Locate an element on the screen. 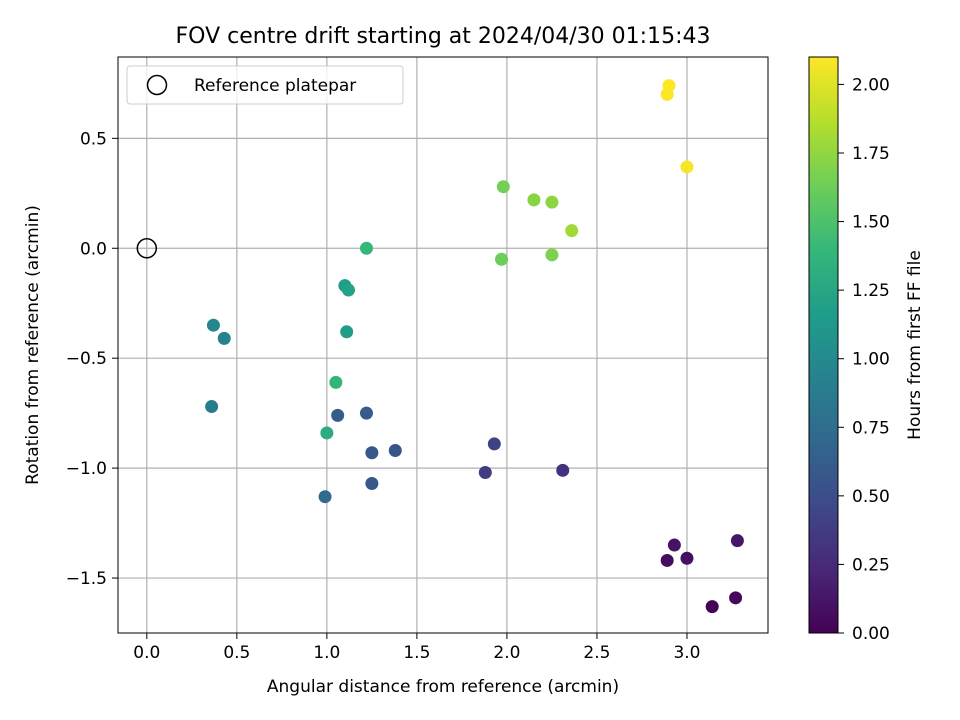 Image resolution: width=960 pixels, height=720 pixels. reference-platepar-marker is located at coordinates (147, 248).